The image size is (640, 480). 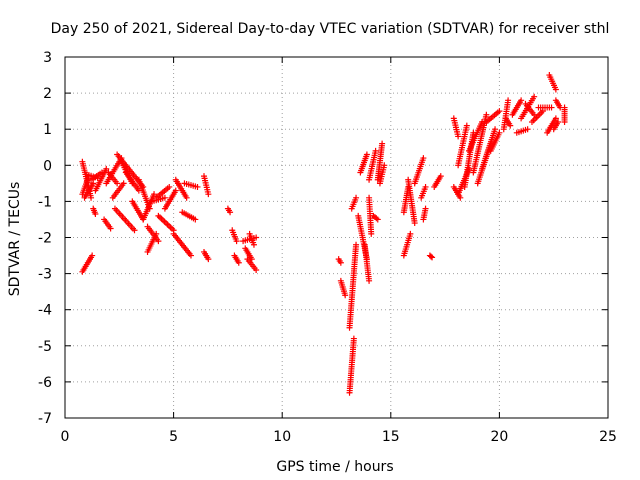 What do you see at coordinates (45, 419) in the screenshot?
I see `y-tick-label: -7` at bounding box center [45, 419].